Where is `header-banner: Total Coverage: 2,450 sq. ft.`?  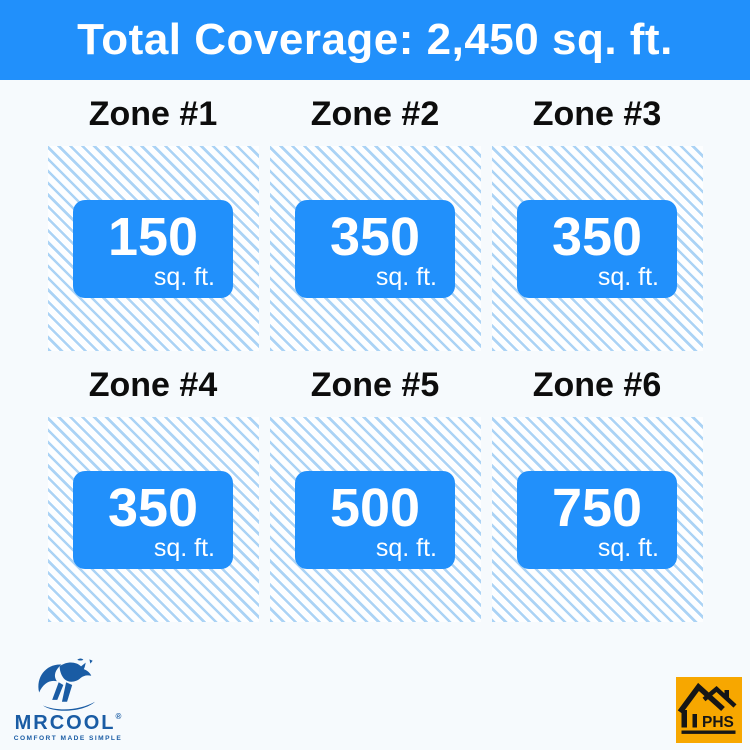 header-banner: Total Coverage: 2,450 sq. ft. is located at coordinates (375, 40).